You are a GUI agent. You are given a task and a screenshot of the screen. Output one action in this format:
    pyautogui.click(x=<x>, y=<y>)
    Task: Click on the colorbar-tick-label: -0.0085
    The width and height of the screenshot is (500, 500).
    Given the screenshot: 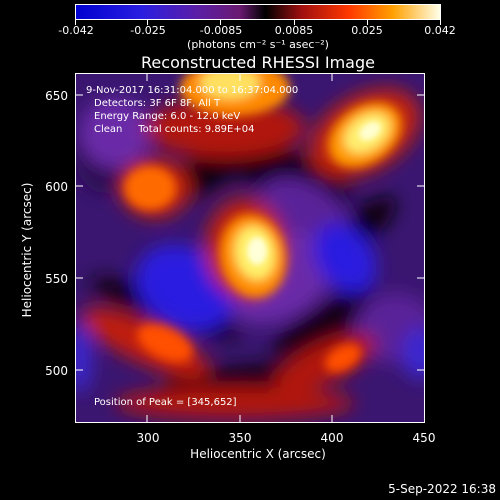 What is the action you would take?
    pyautogui.click(x=221, y=30)
    